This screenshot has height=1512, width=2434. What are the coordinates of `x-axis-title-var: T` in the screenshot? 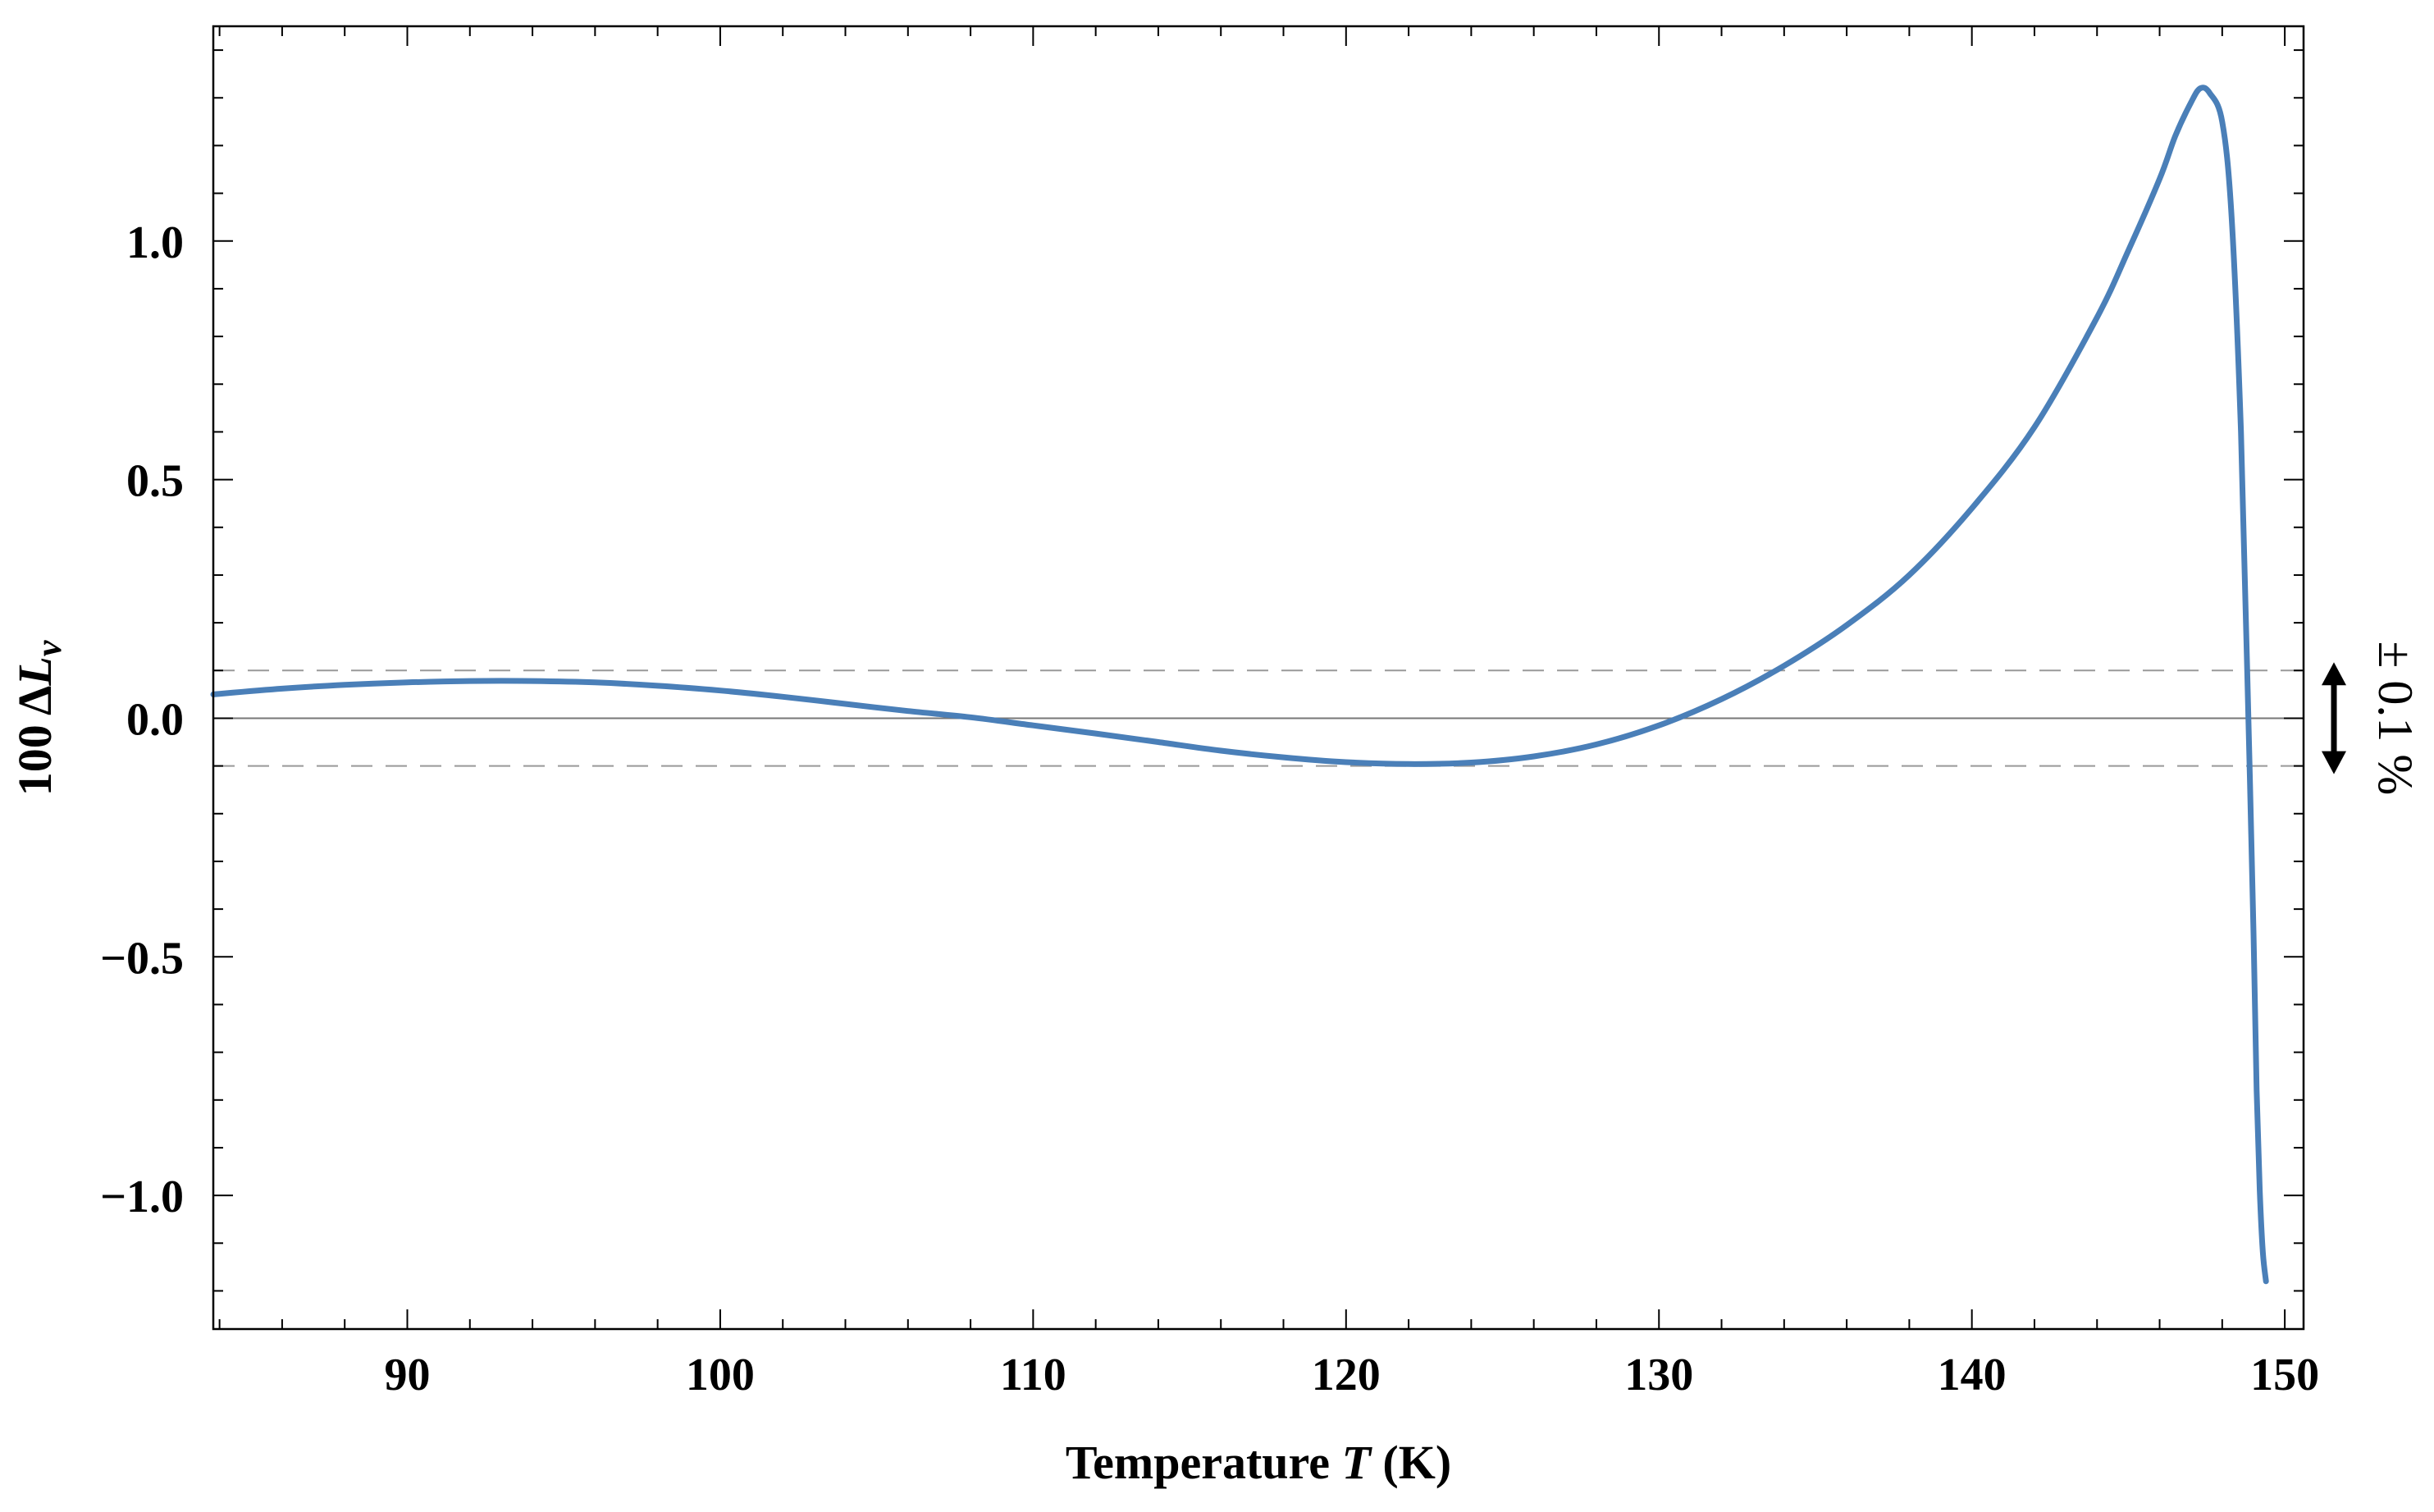 It's located at (1357, 1463).